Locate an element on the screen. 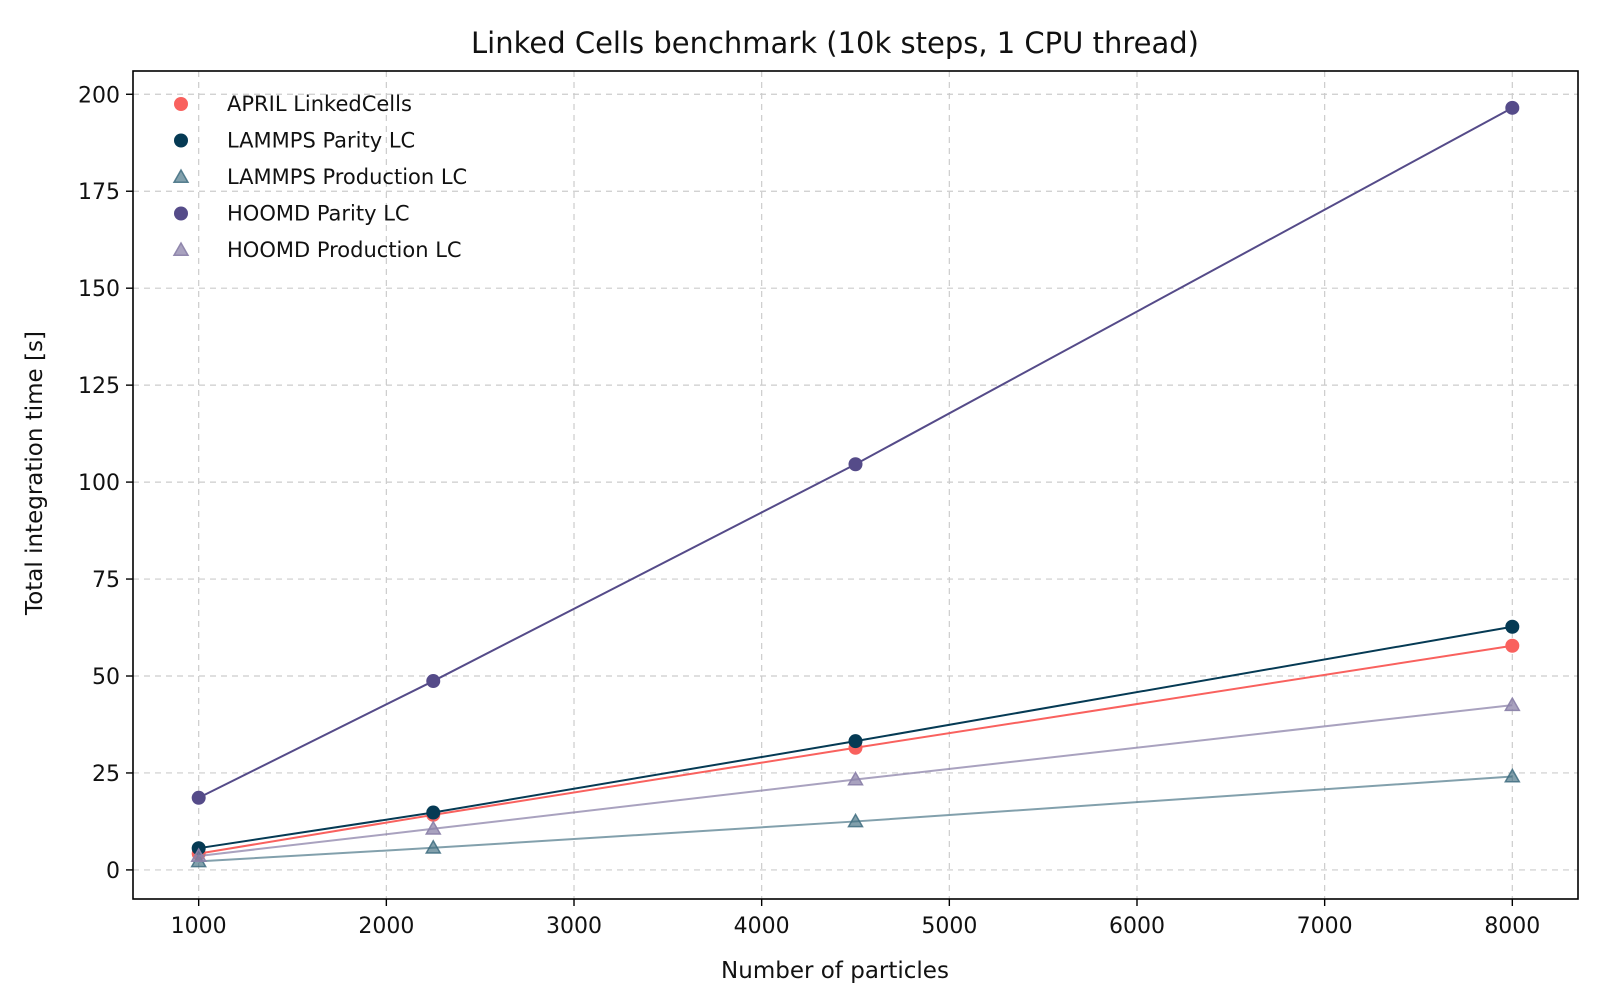 This screenshot has height=1006, width=1600. x-tick-label: 5000 is located at coordinates (949, 926).